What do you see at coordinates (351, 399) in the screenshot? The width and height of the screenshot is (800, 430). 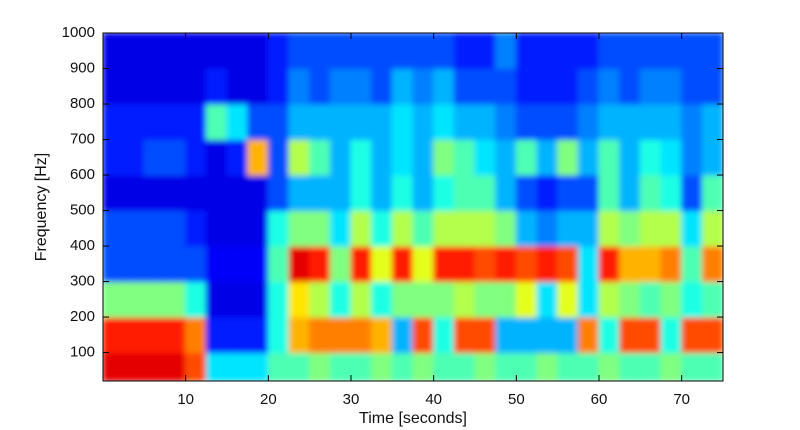 I see `x-tick-label: 30` at bounding box center [351, 399].